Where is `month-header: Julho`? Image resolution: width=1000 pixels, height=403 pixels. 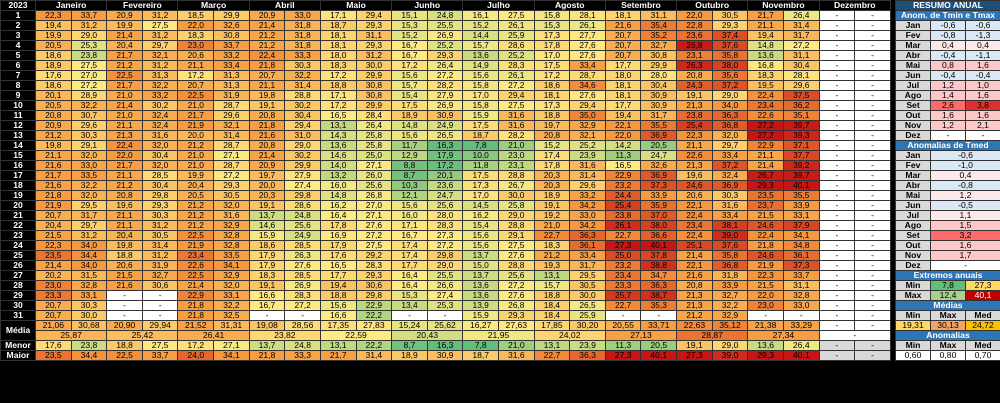 month-header: Julho is located at coordinates (498, 5).